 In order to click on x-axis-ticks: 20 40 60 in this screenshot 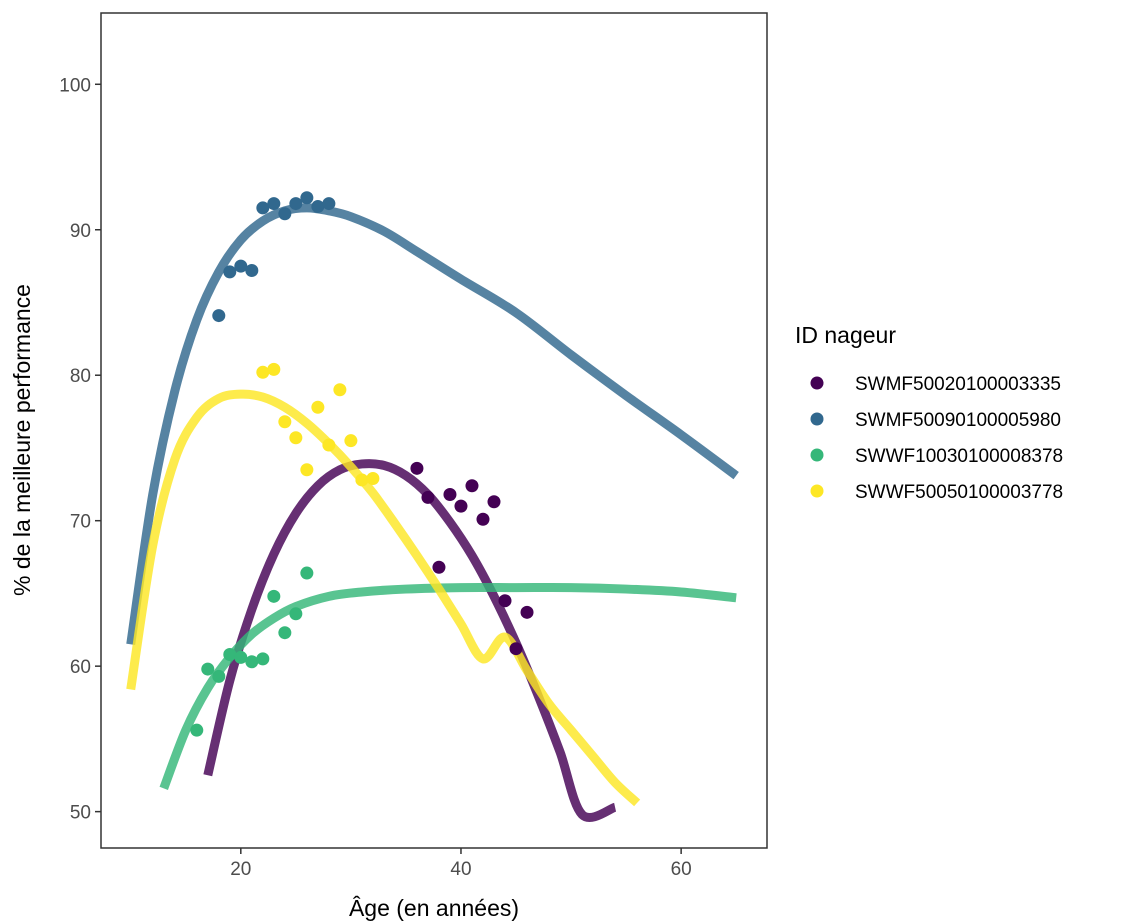, I will do `click(461, 864)`.